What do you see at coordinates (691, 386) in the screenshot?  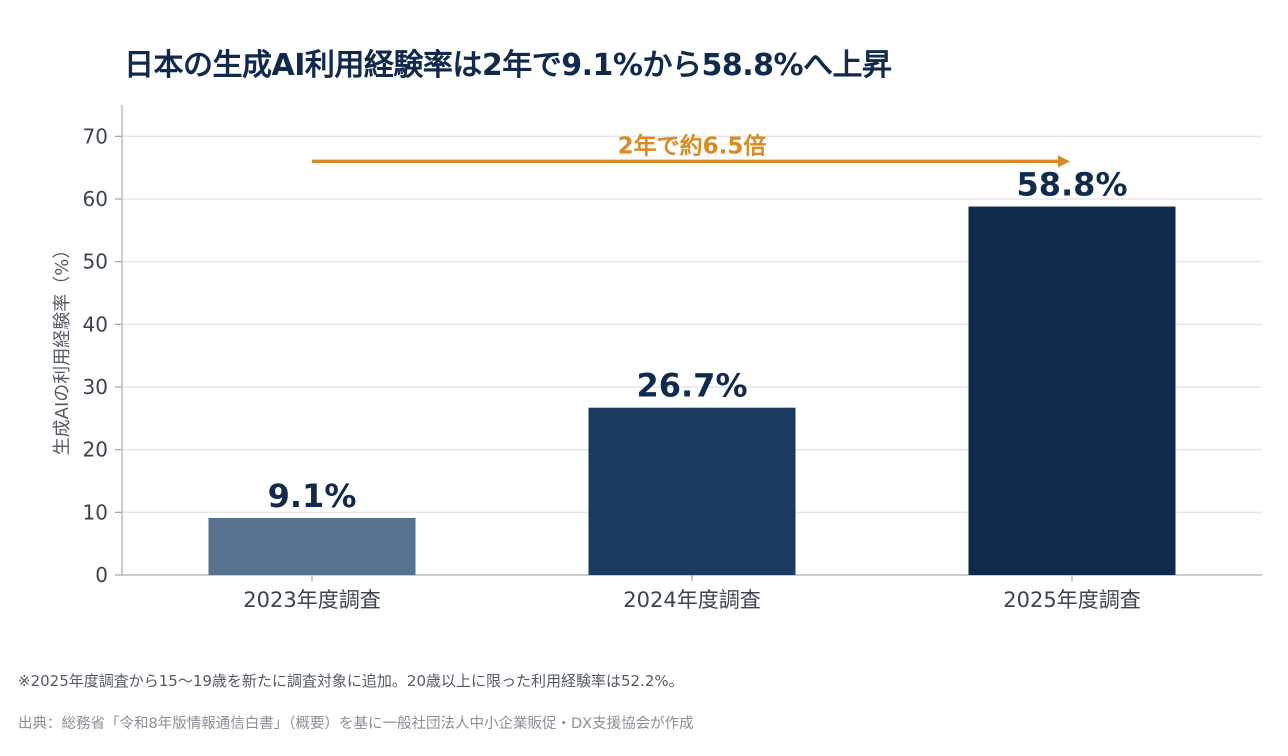 I see `data-label: 26.7%` at bounding box center [691, 386].